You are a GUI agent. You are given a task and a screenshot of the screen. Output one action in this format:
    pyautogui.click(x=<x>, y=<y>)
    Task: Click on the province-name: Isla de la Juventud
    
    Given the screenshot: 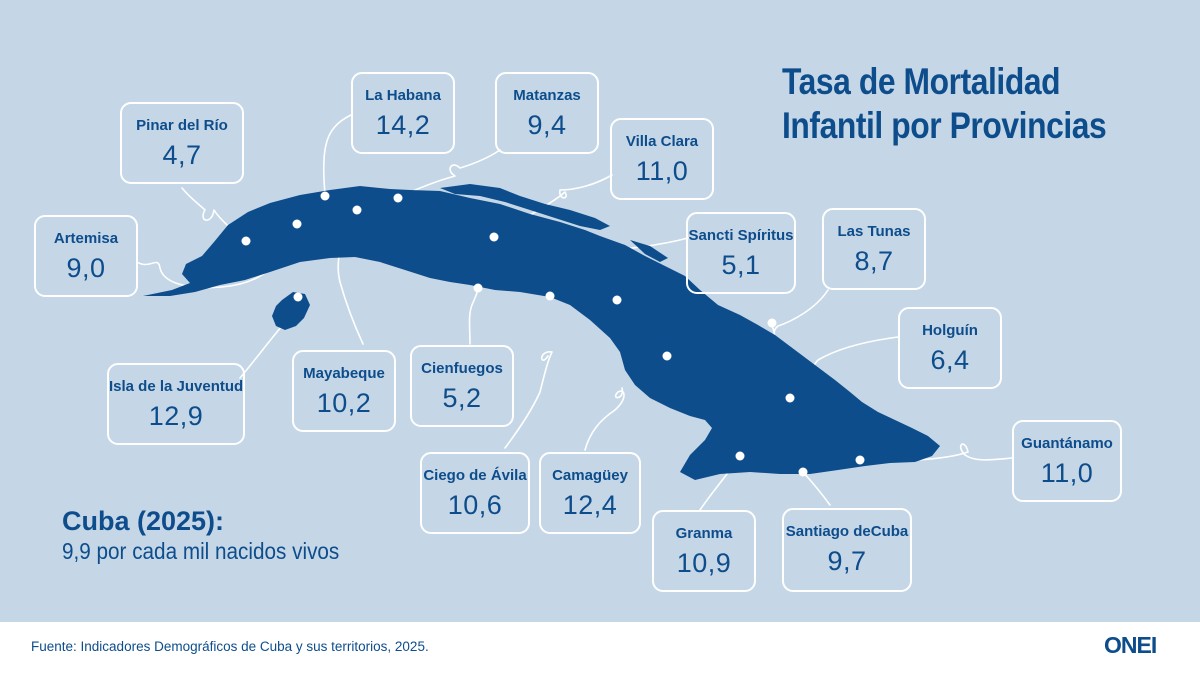 What is the action you would take?
    pyautogui.click(x=176, y=386)
    